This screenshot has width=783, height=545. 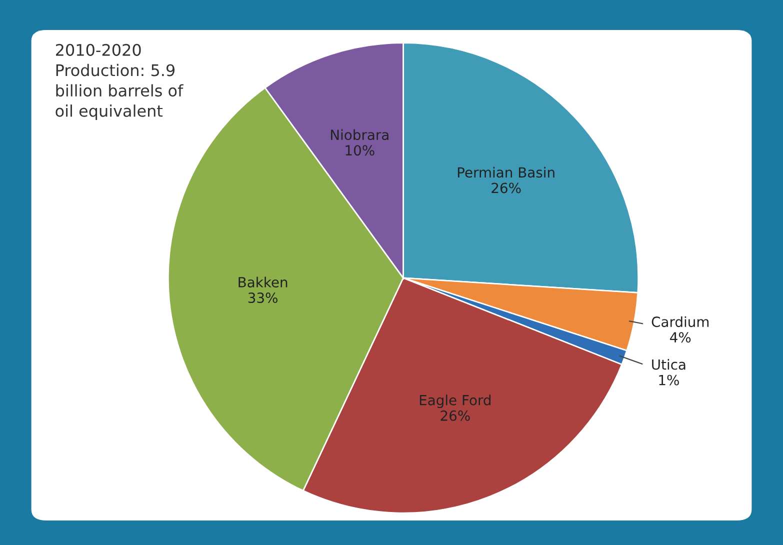 I want to click on slice-label: Permian Basin, so click(x=506, y=172).